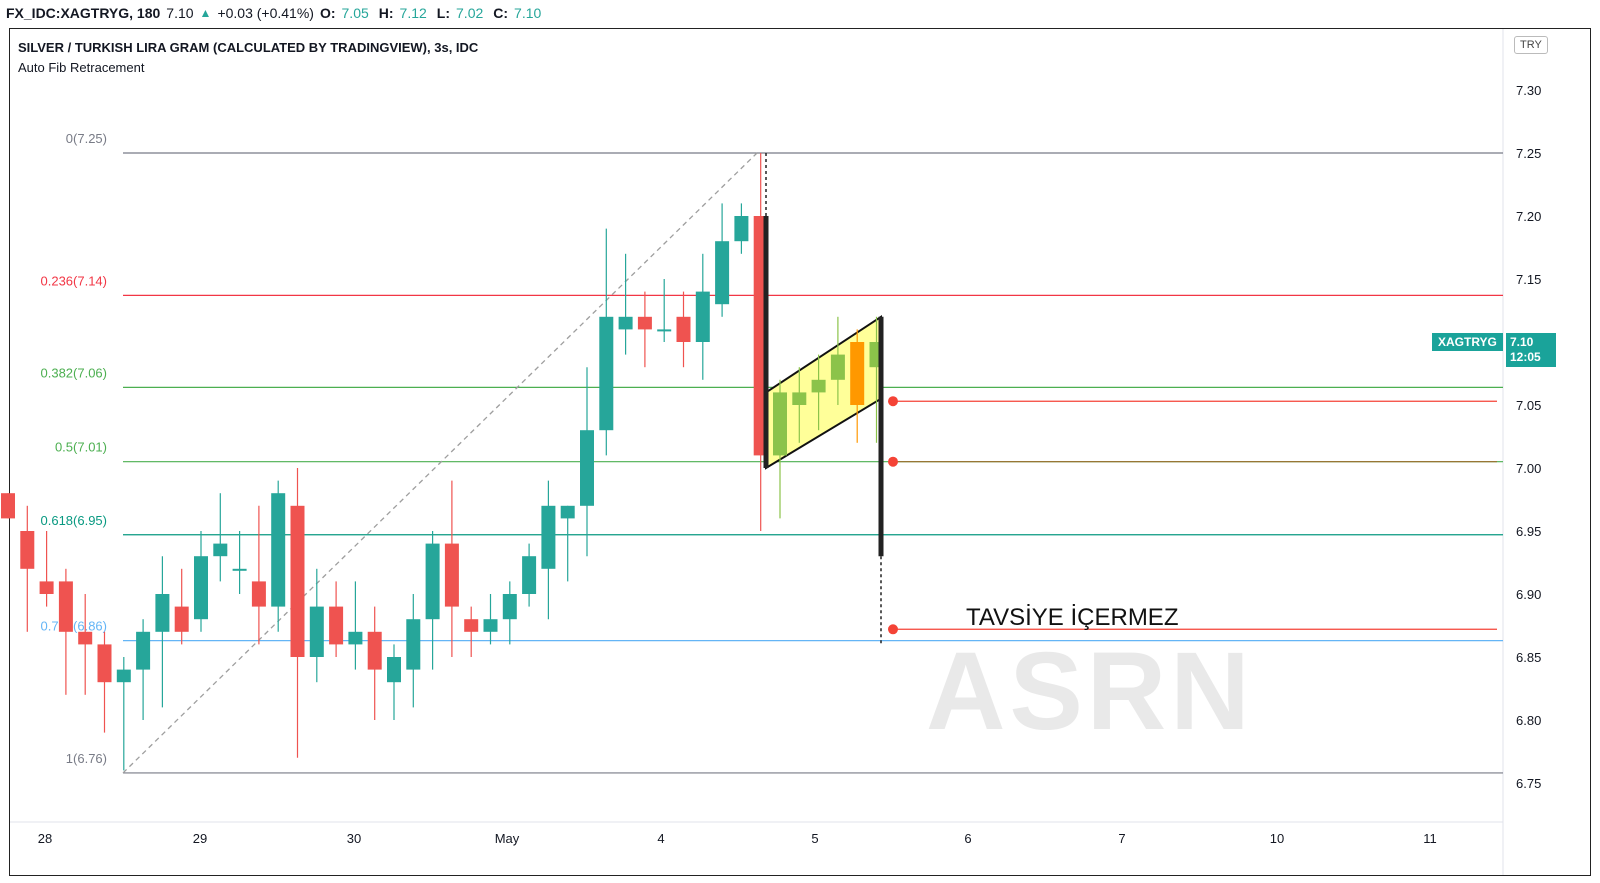 This screenshot has height=883, width=1600. I want to click on y-tick-label: 7.05, so click(1528, 405).